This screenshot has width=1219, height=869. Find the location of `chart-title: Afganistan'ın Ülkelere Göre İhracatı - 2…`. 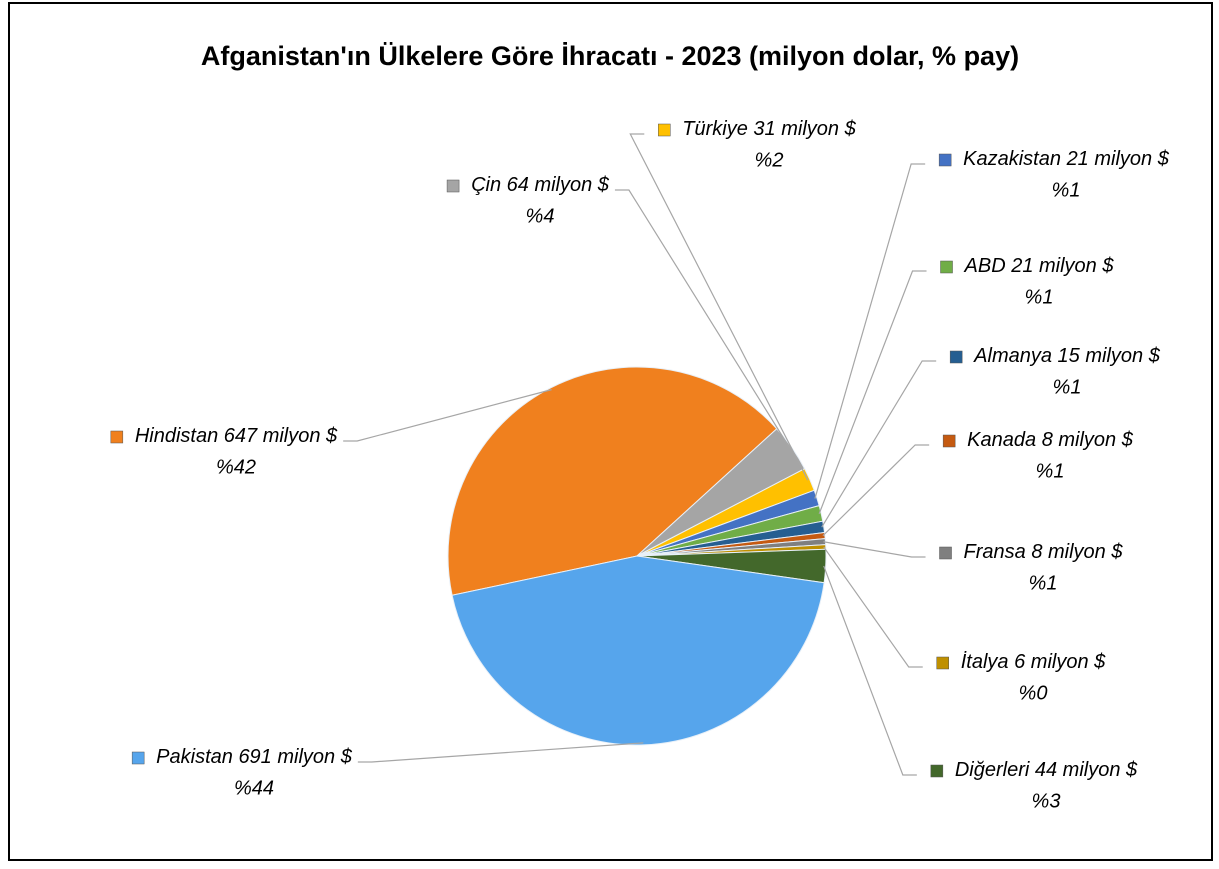

chart-title: Afganistan'ın Ülkelere Göre İhracatı - 2… is located at coordinates (610, 56).